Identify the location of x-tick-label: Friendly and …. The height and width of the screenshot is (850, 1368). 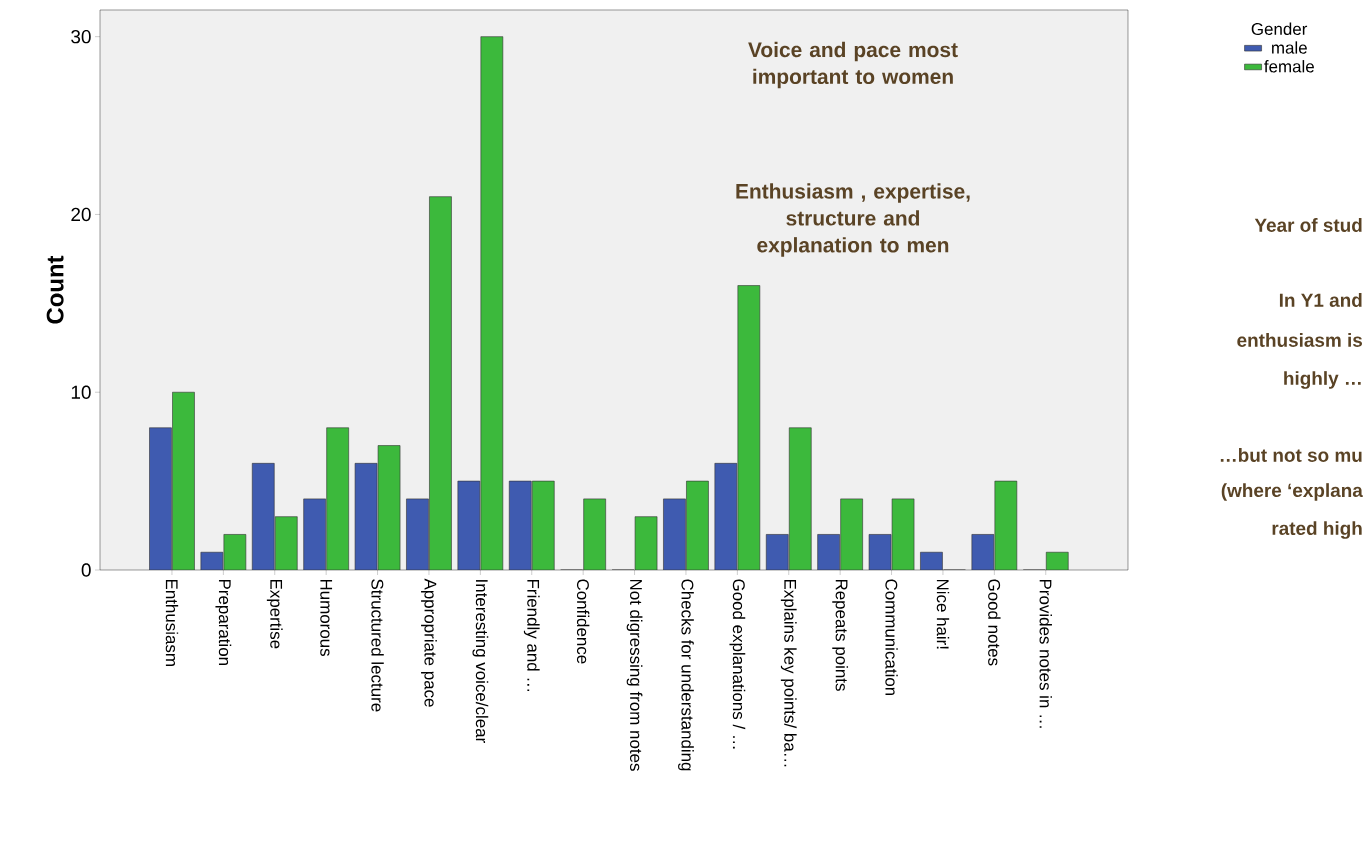
(531, 635).